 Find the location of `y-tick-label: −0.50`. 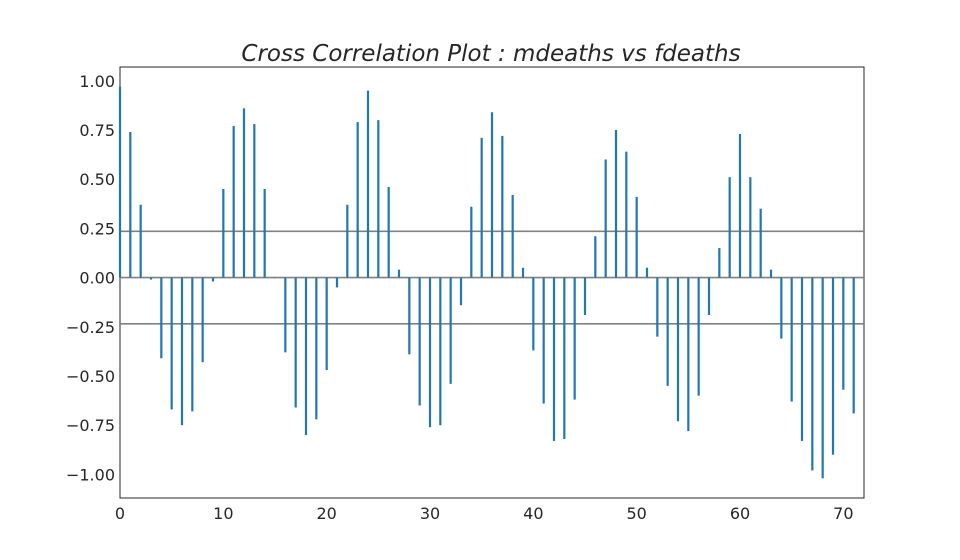

y-tick-label: −0.50 is located at coordinates (90, 376).